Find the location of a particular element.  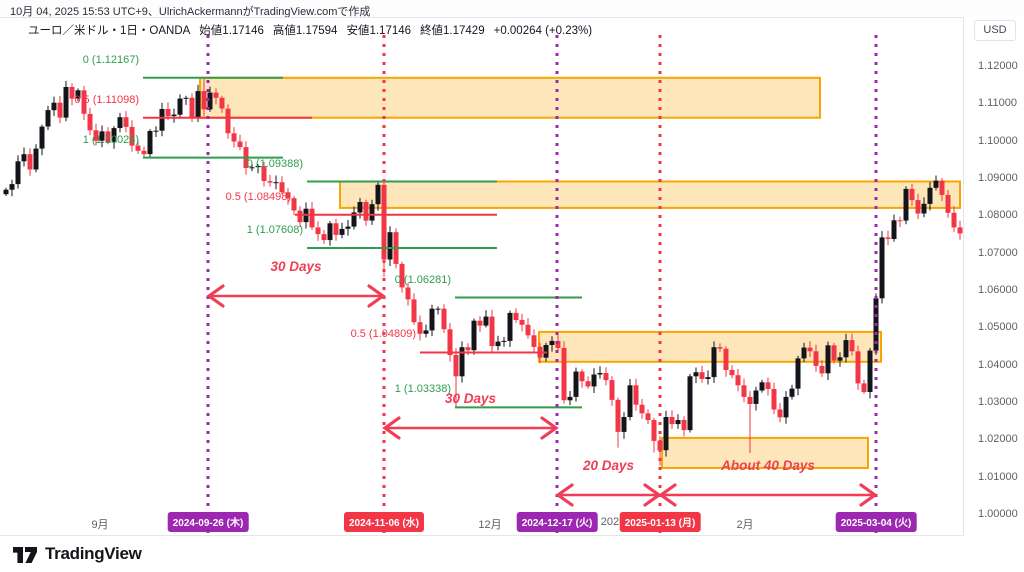

time-tick-label: 2月 is located at coordinates (745, 525).